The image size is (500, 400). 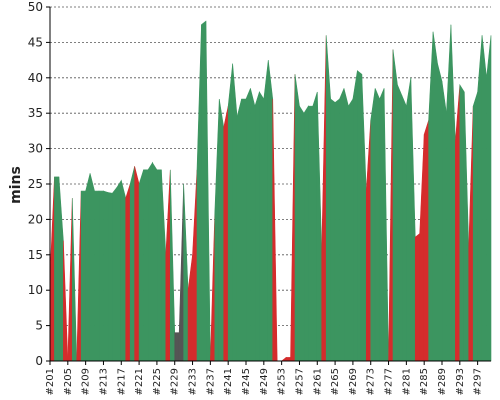 I want to click on y-tick-label: 10, so click(x=35, y=290).